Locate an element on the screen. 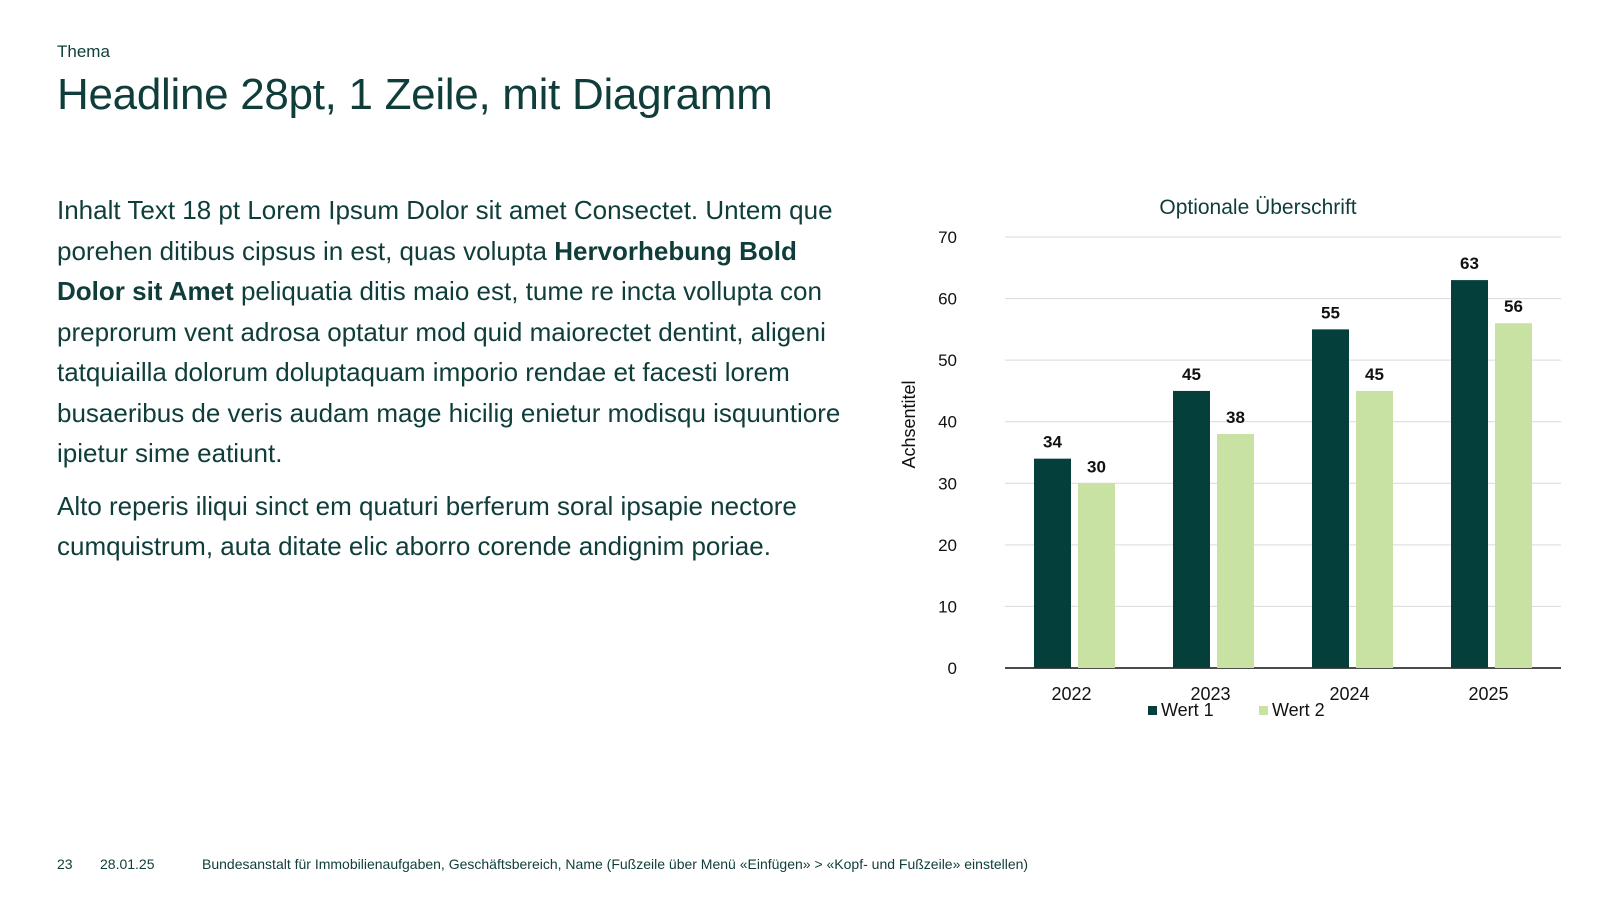  data-label: 63 is located at coordinates (1469, 263).